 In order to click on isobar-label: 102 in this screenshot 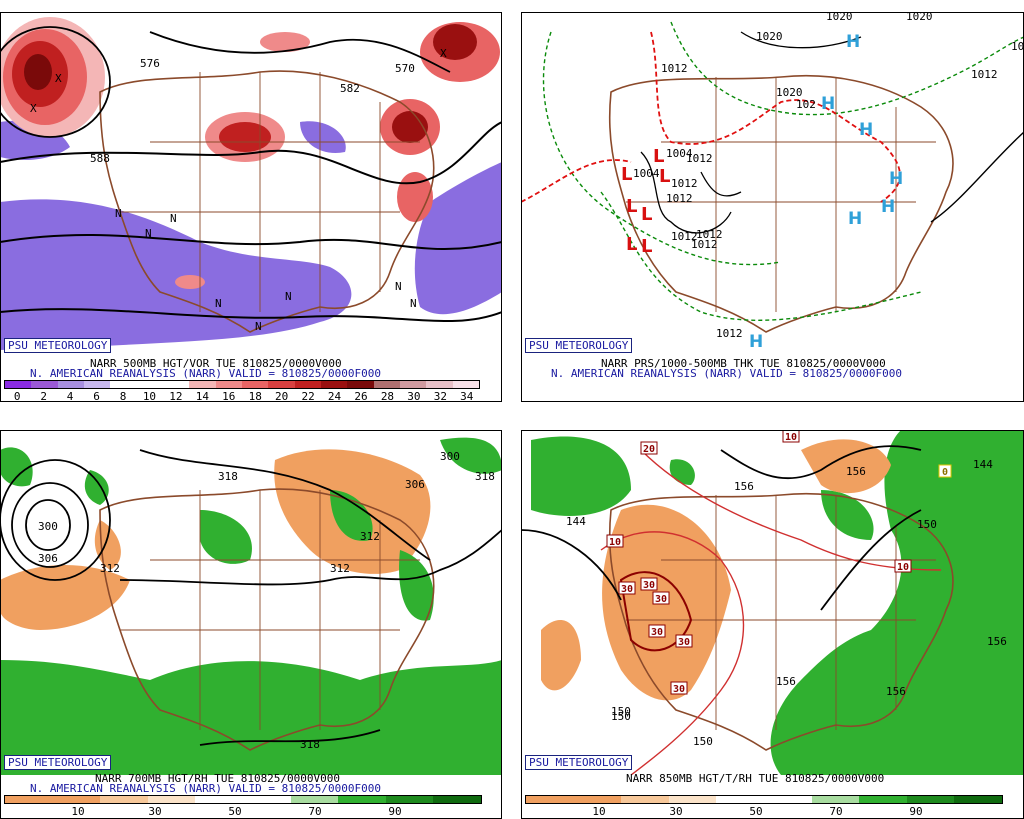, I will do `click(806, 104)`.